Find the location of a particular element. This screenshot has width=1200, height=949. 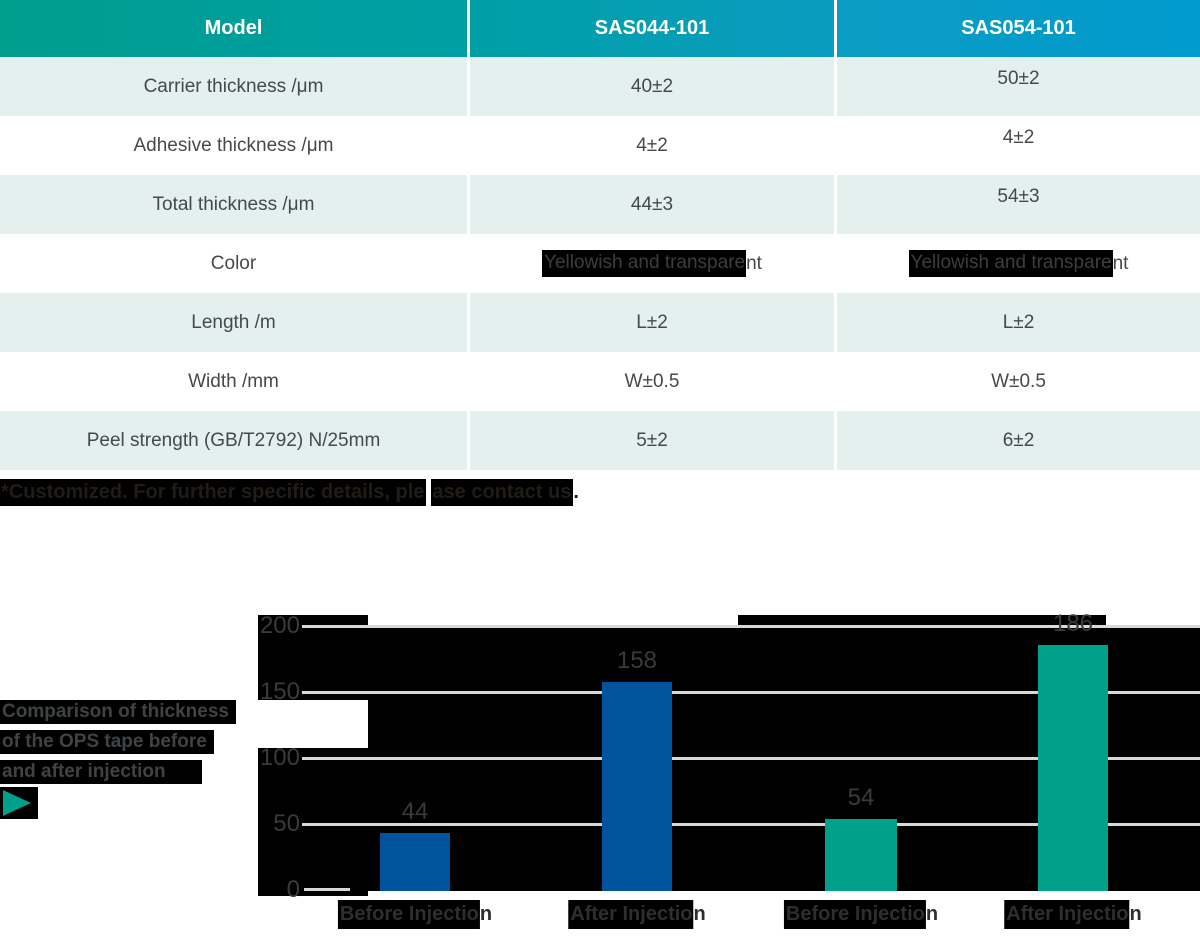

play-triangle-icon is located at coordinates (17, 803).